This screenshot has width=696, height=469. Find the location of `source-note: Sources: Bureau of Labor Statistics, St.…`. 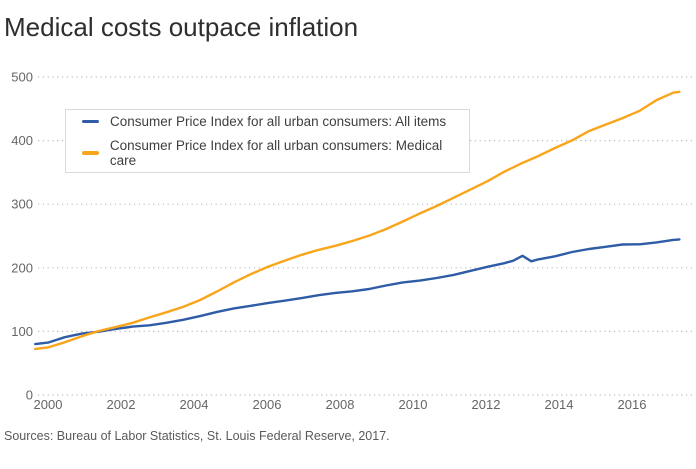

source-note: Sources: Bureau of Labor Statistics, St.… is located at coordinates (197, 436).